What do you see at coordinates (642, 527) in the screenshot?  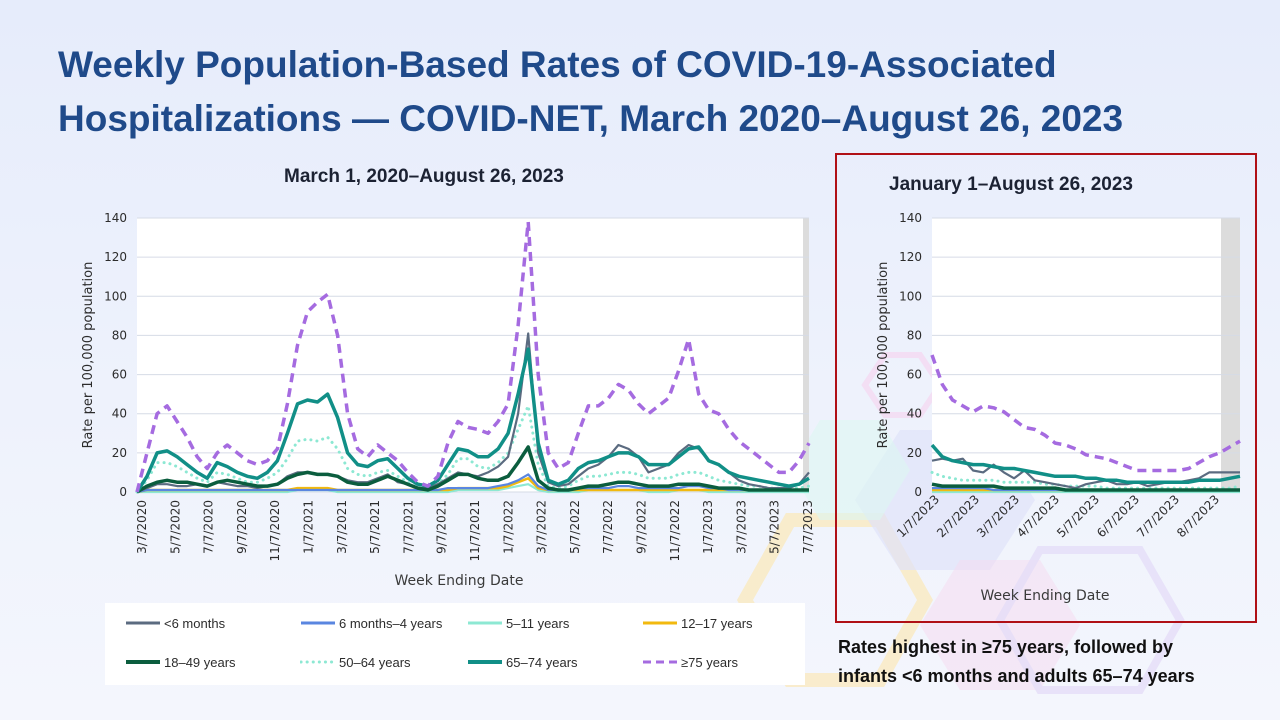 I see `x-tick-label: 9/7/2022` at bounding box center [642, 527].